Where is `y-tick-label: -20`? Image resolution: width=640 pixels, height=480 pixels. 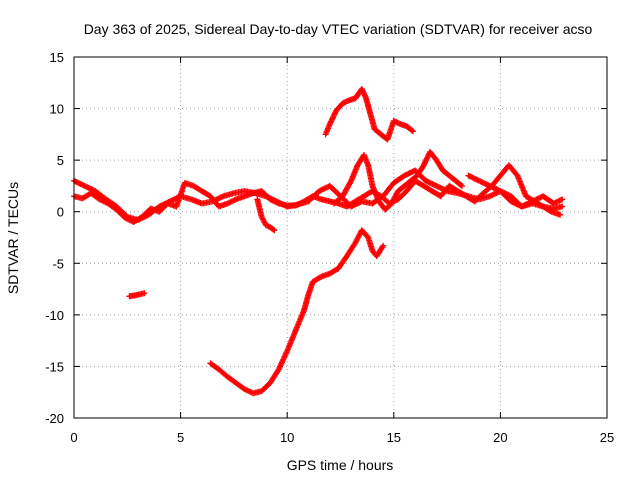 y-tick-label: -20 is located at coordinates (54, 418).